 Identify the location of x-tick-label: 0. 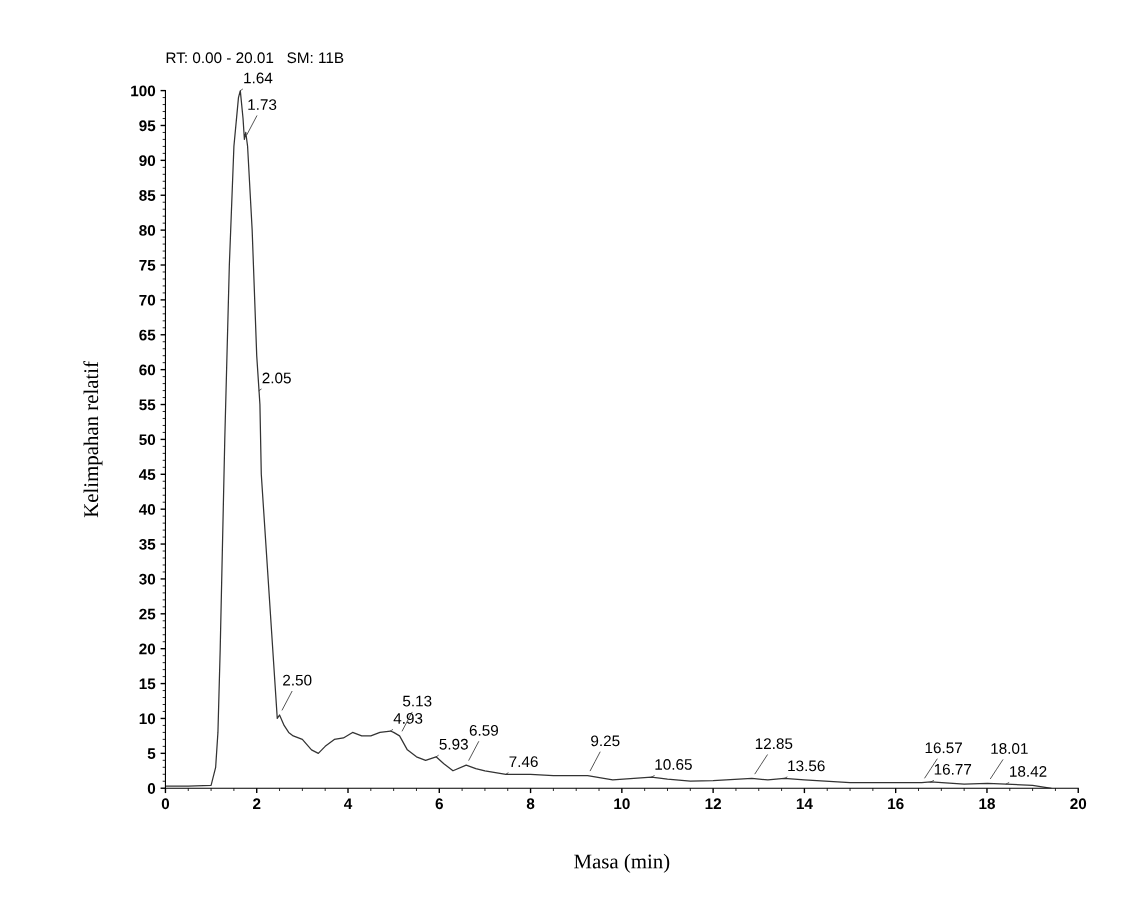
(165, 804).